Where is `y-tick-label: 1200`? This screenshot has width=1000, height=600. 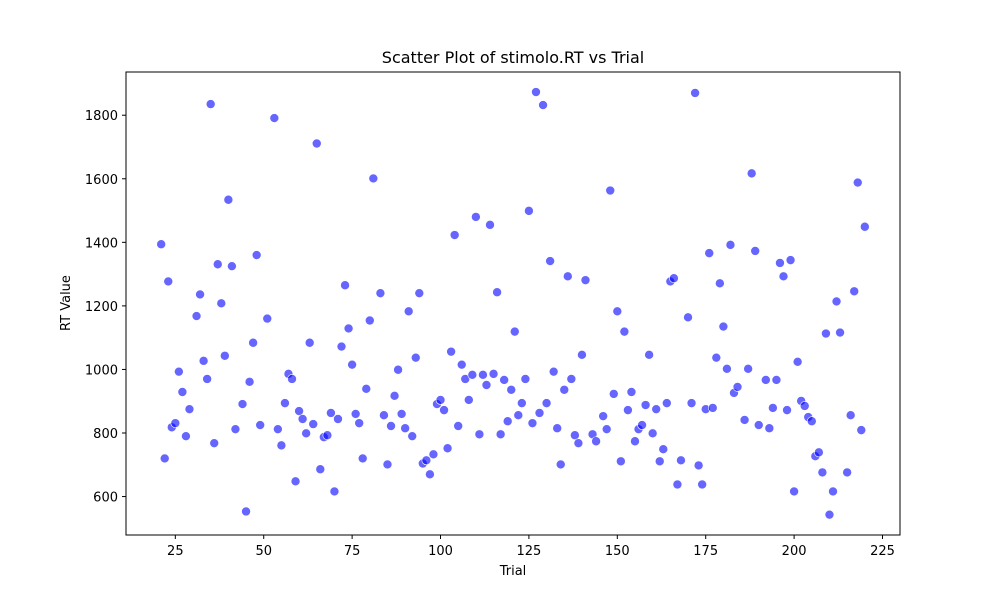 y-tick-label: 1200 is located at coordinates (101, 307).